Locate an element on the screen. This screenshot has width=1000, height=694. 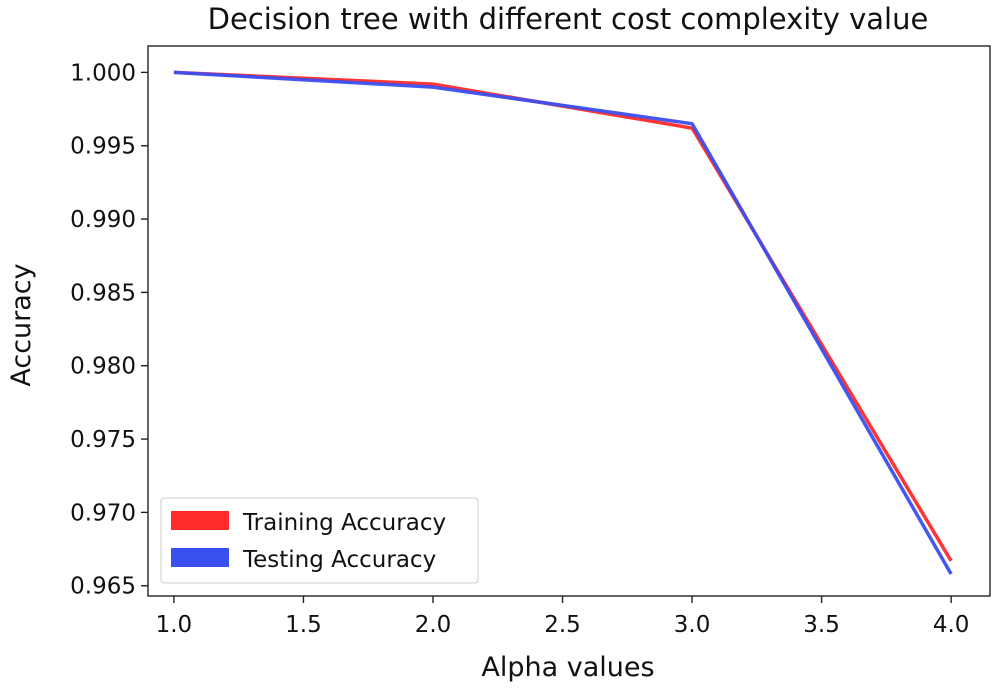
legend-label-testing: Testing Accuracy is located at coordinates (339, 560).